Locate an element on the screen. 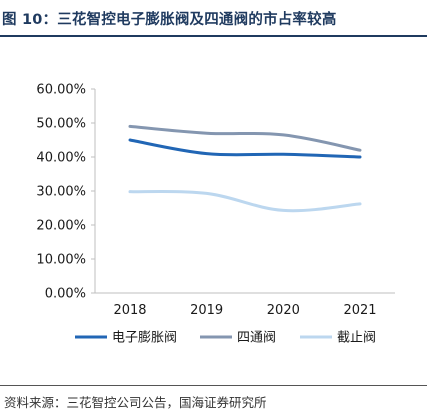  x-axis: 2018 2019 2020 2021 is located at coordinates (245, 305).